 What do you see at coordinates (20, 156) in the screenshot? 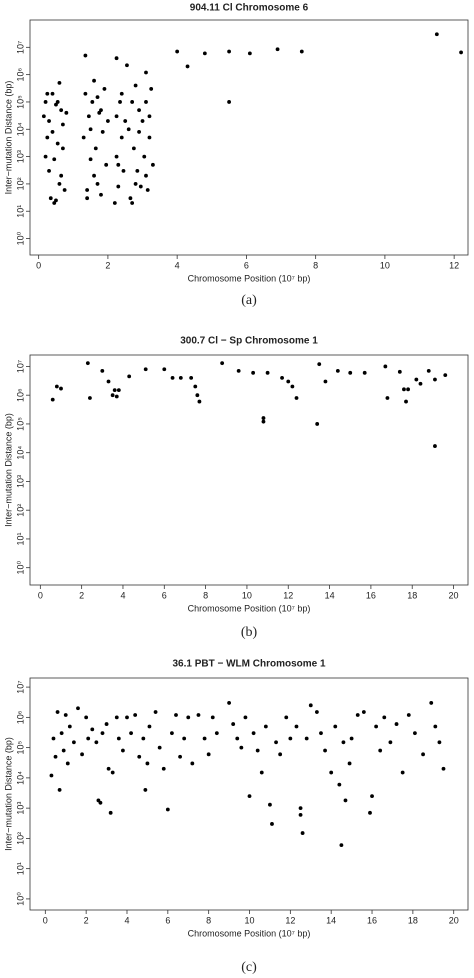
I see `y-tick-label: 10³` at bounding box center [20, 156].